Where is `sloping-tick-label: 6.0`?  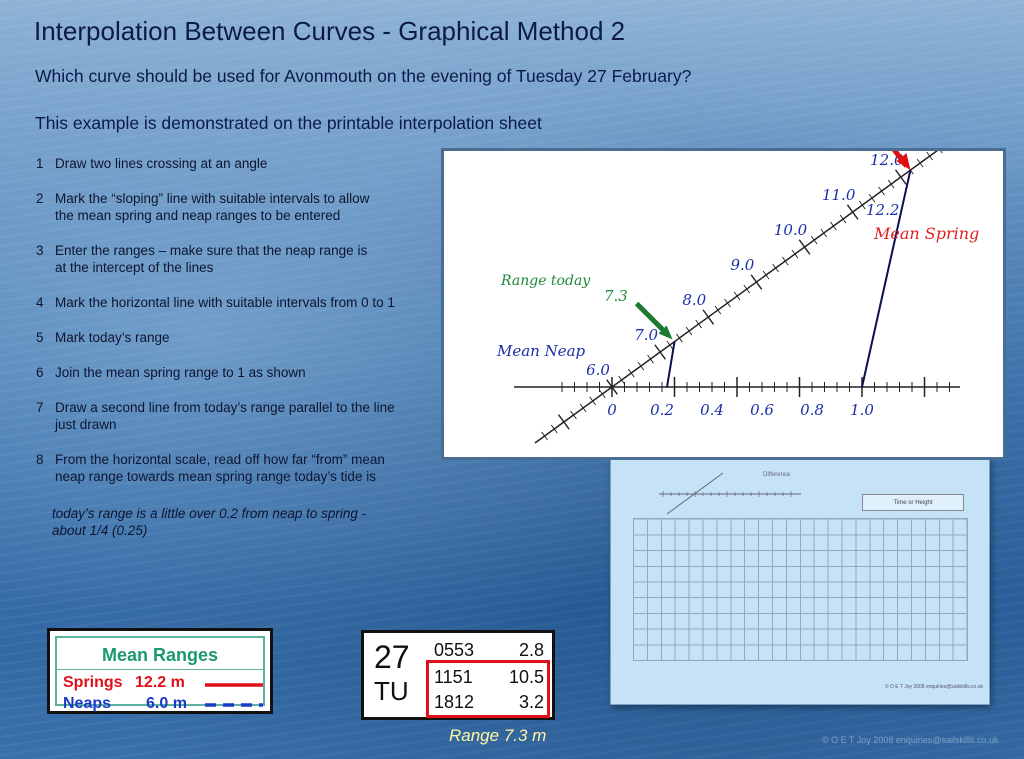
sloping-tick-label: 6.0 is located at coordinates (598, 370).